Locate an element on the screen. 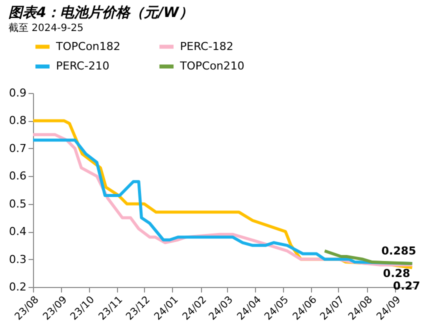  annotation: 0.27 is located at coordinates (406, 286).